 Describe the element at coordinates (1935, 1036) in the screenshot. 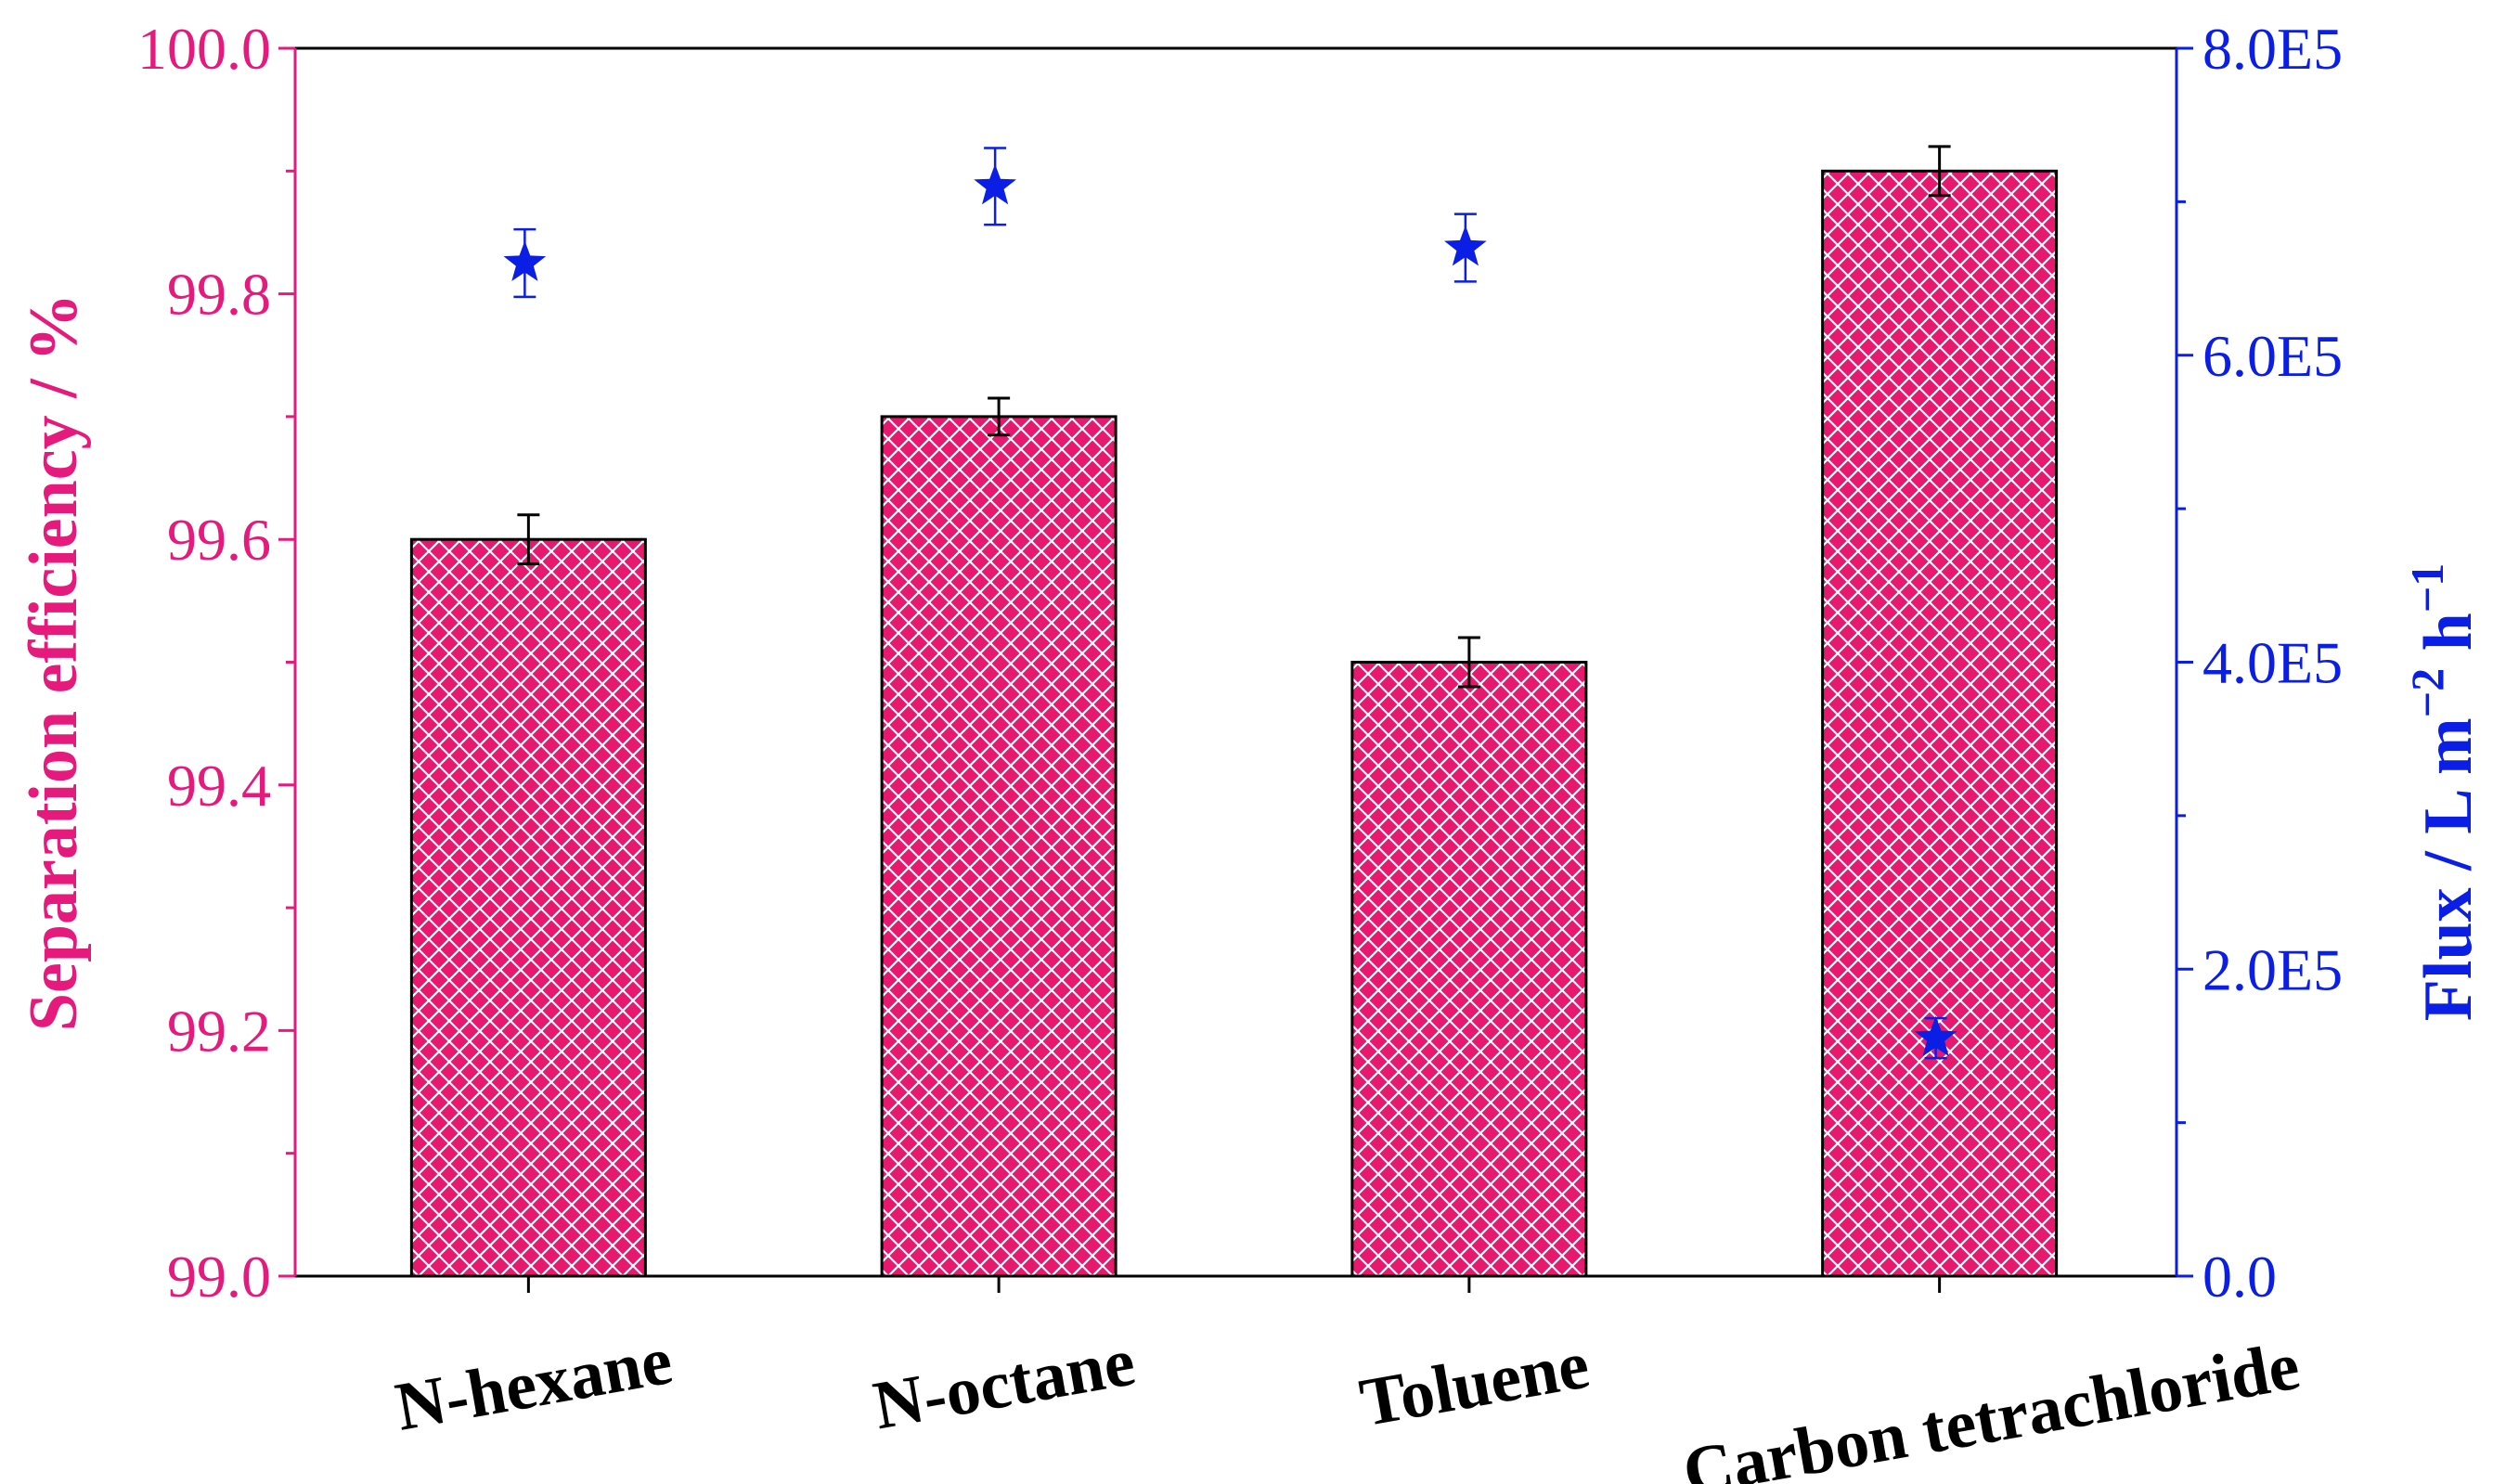

I see `flux-star-carbon-tetrachloride` at that location.